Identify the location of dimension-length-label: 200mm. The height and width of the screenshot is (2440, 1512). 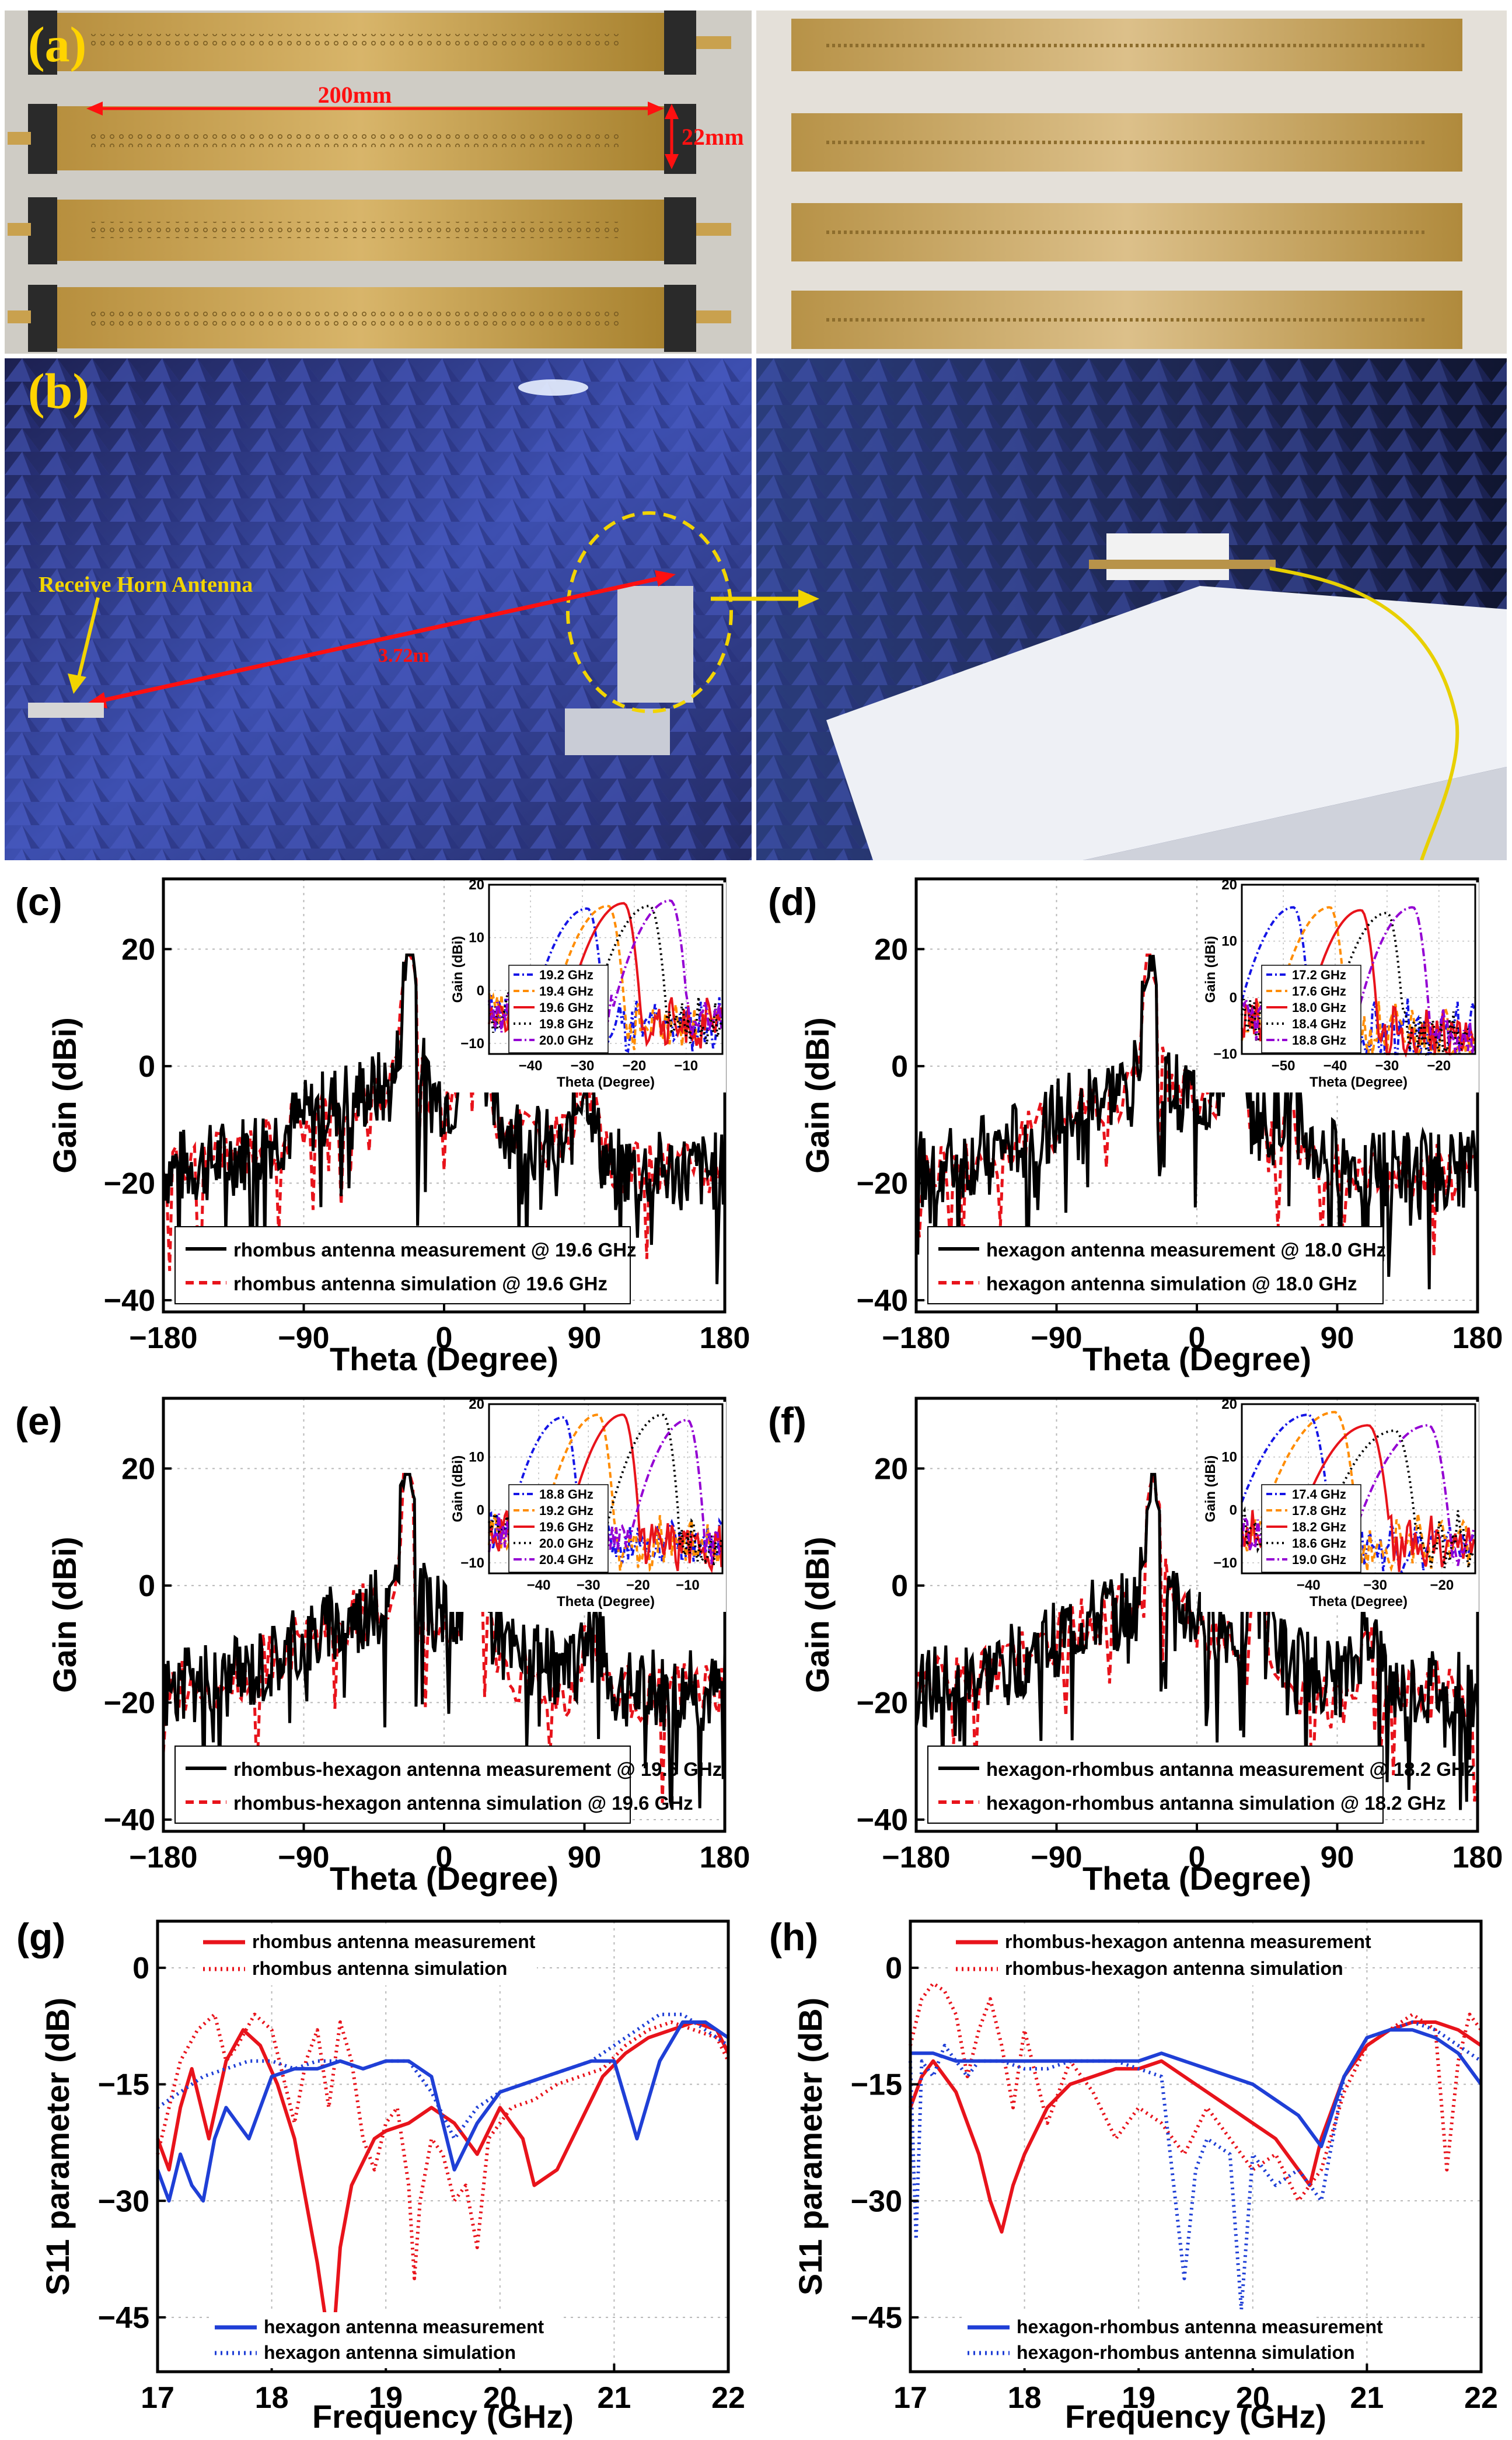
(355, 95).